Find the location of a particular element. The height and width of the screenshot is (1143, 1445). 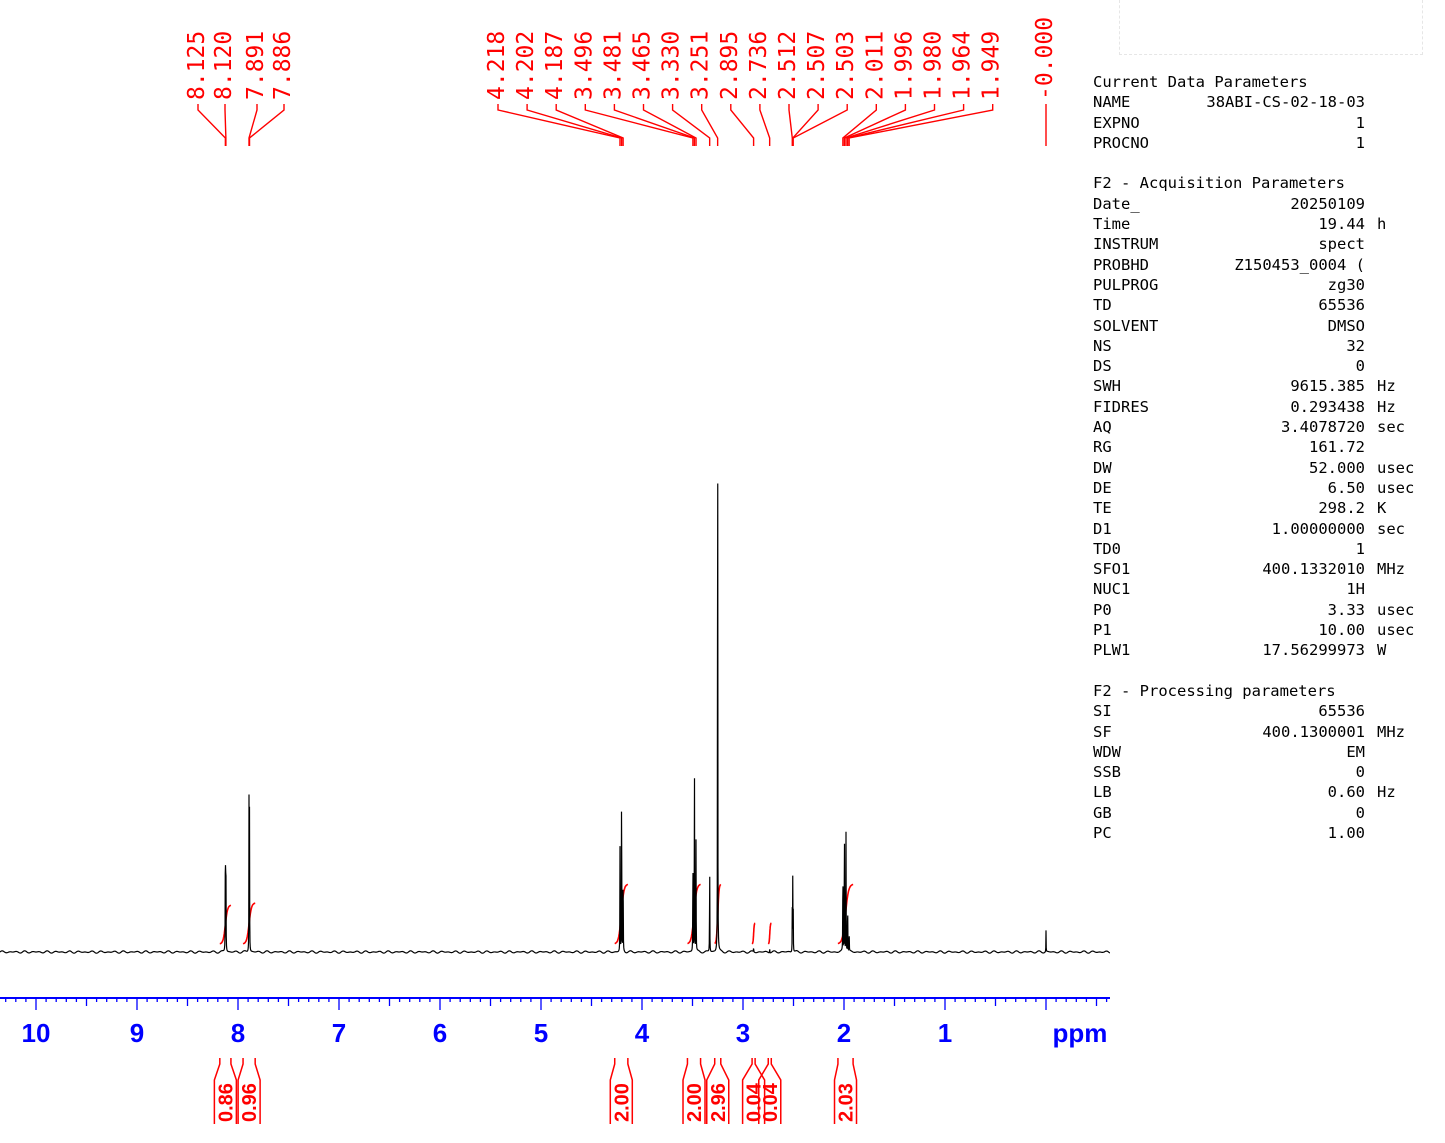

param-value: 400.1332010 is located at coordinates (1313, 569).